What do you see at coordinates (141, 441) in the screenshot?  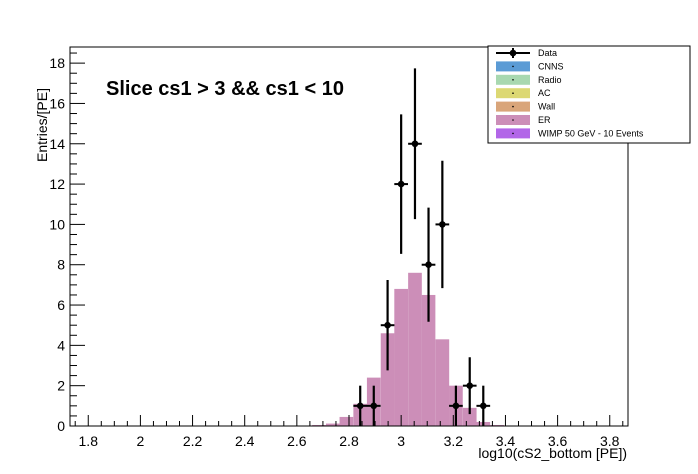 I see `x-tick-label: 2` at bounding box center [141, 441].